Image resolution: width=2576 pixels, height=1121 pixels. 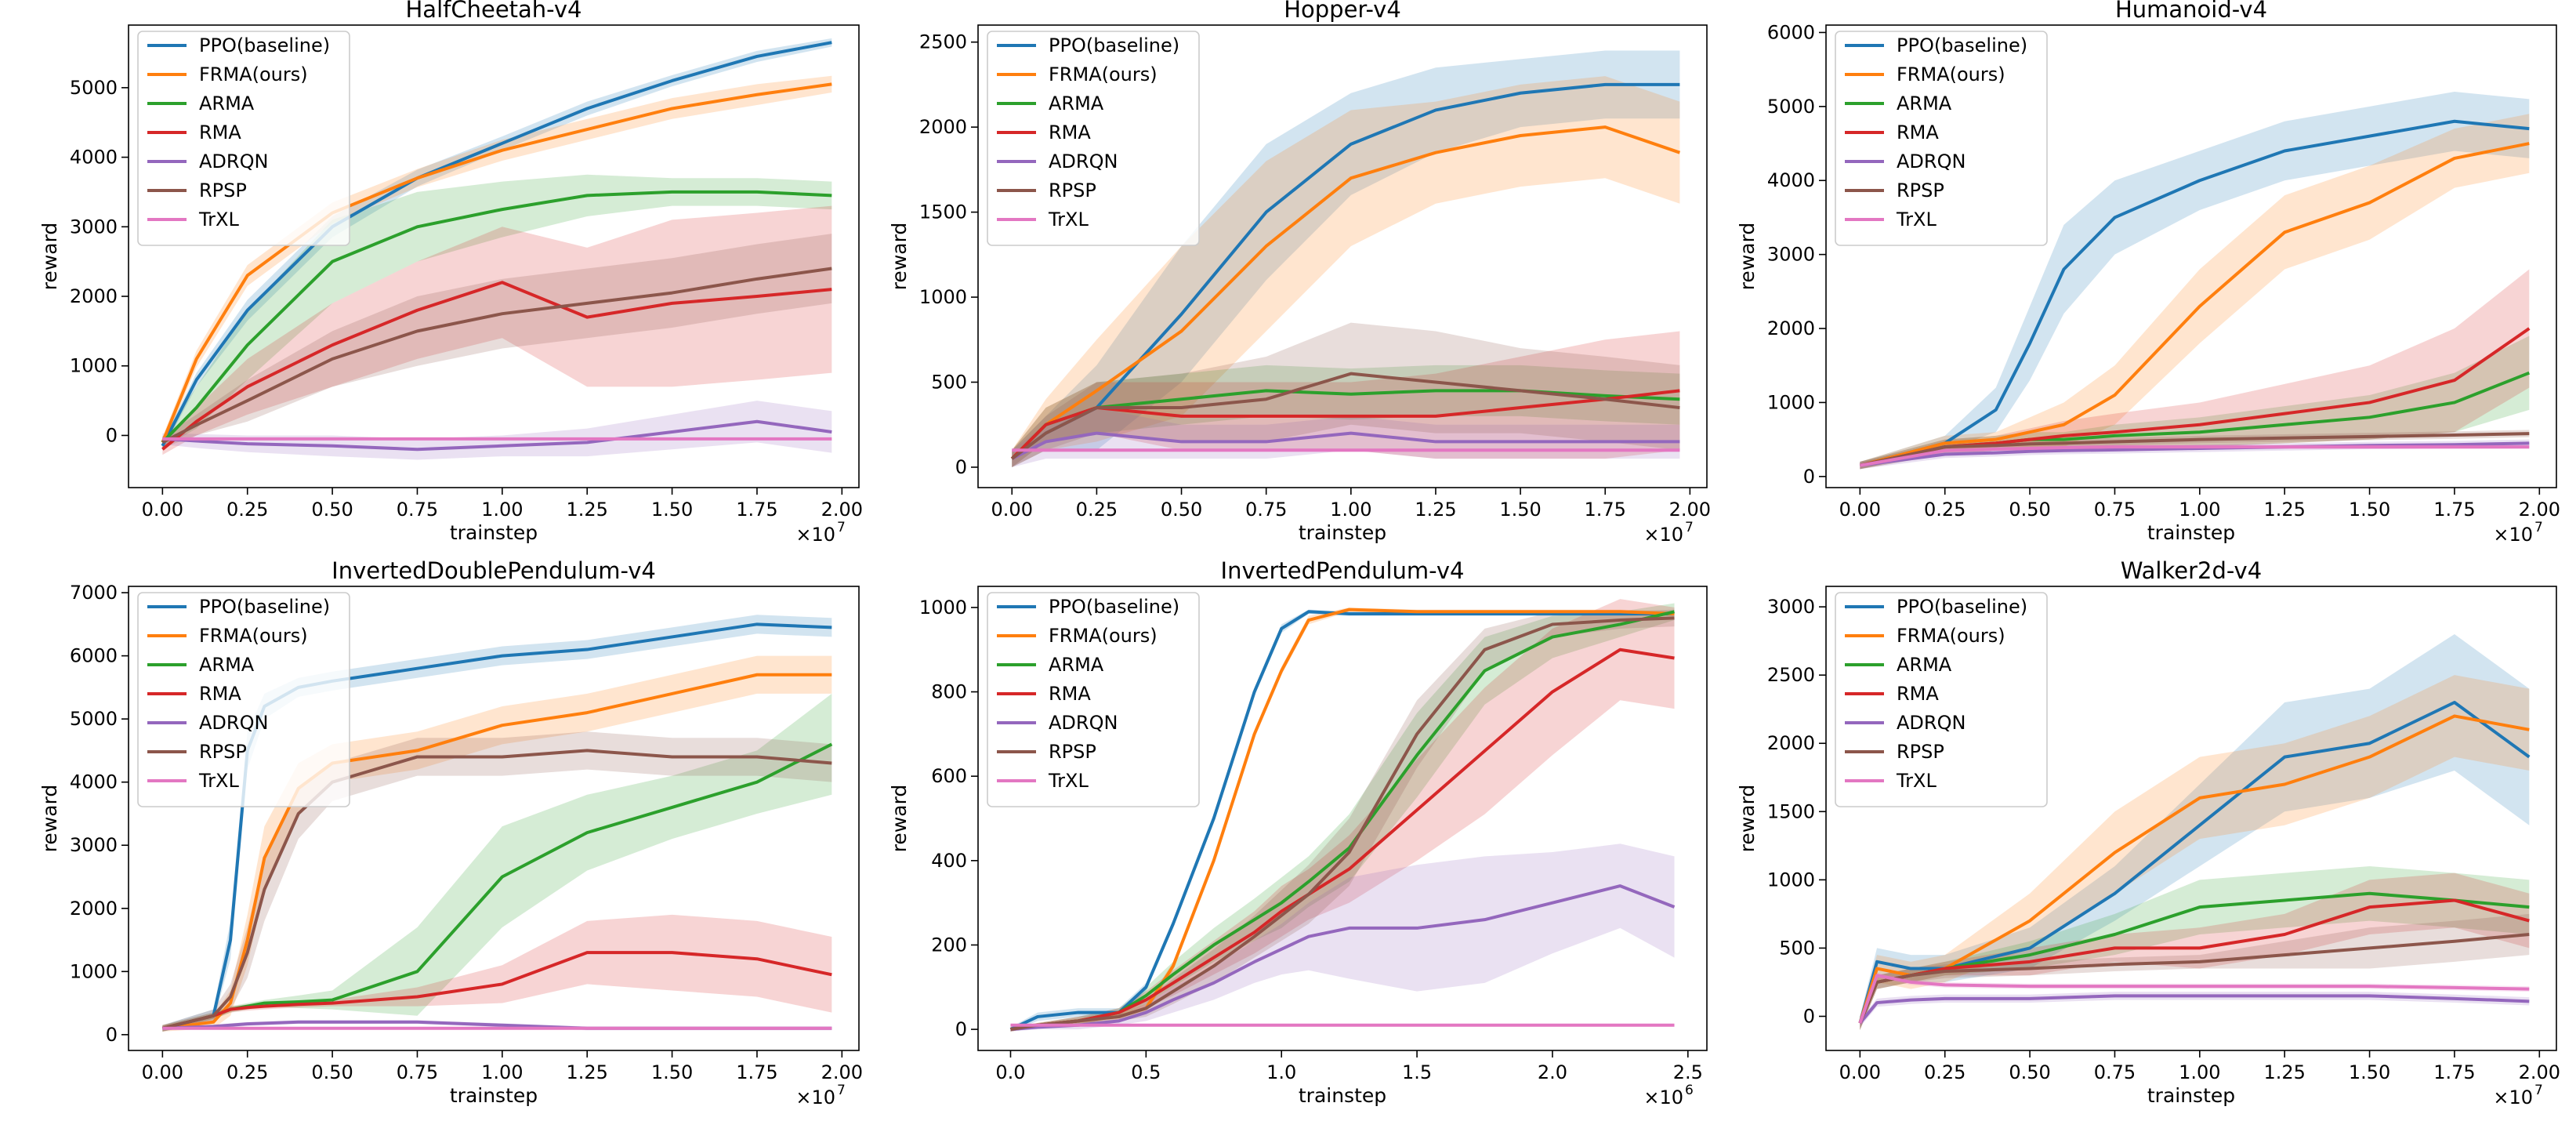 I want to click on chart-title: InvertedDoublePendulum-v4, so click(x=494, y=570).